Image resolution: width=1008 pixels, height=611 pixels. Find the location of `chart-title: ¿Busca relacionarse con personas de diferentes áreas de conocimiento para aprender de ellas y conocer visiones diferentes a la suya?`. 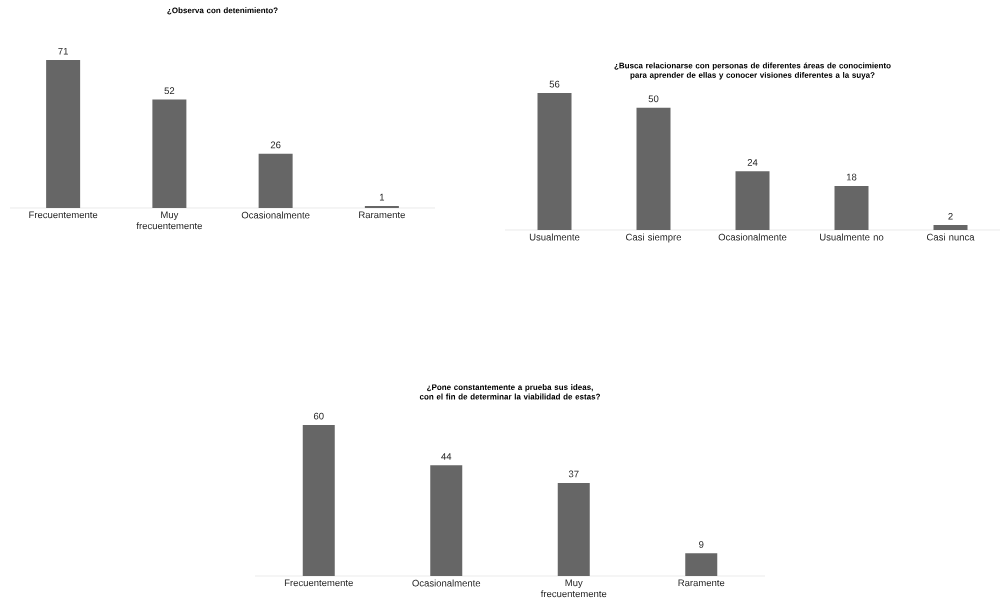

chart-title: ¿Busca relacionarse con personas de diferentes áreas de conocimiento para aprender de ellas y conocer visiones diferentes a la suya? is located at coordinates (752, 71).